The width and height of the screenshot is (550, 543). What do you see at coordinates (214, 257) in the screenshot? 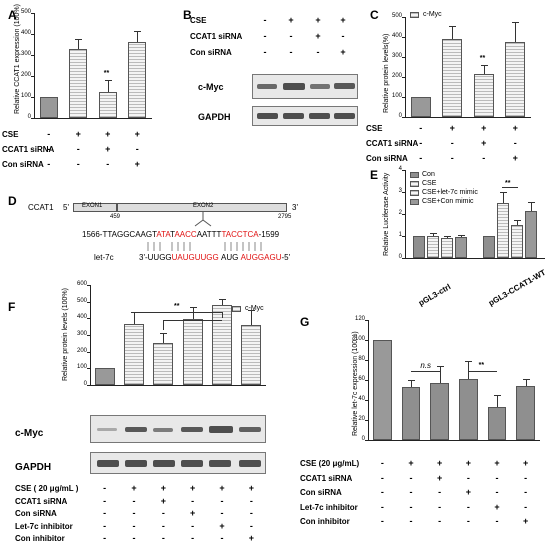
I see `mirna-sequence: 3'-UUGGUAUGUUGG AUG AUGGAGU-5'` at bounding box center [214, 257].